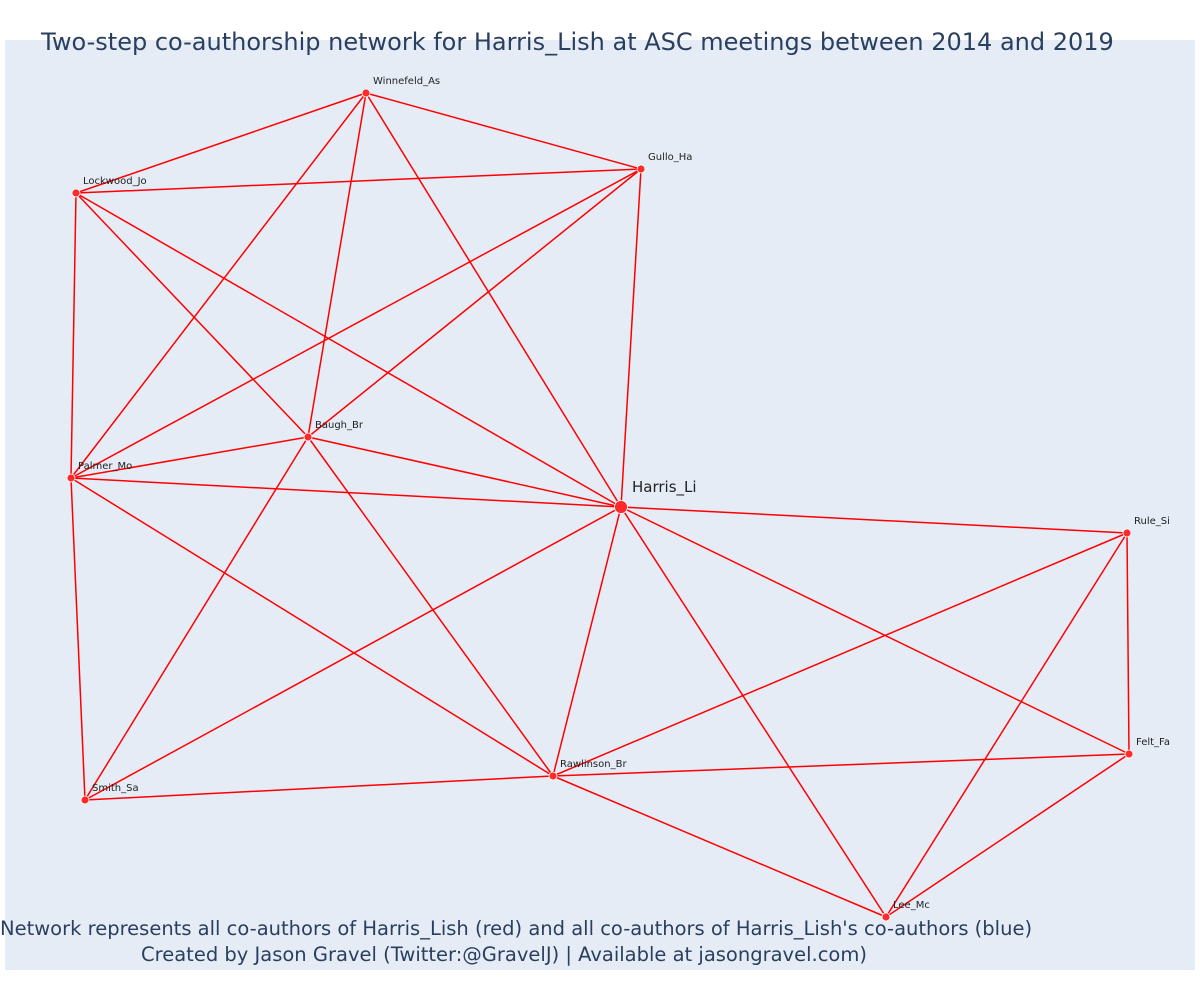 The height and width of the screenshot is (1000, 1200). I want to click on node-label-smith-sa: Smith_Sa, so click(115, 788).